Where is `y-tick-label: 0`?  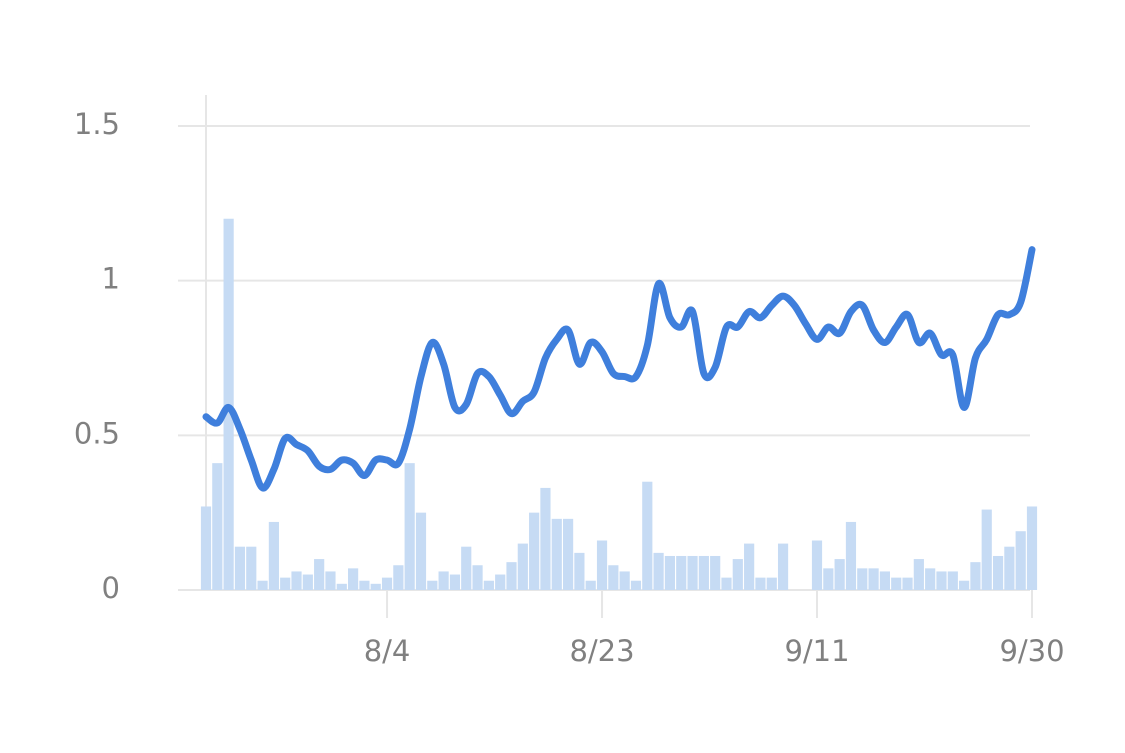 y-tick-label: 0 is located at coordinates (111, 588).